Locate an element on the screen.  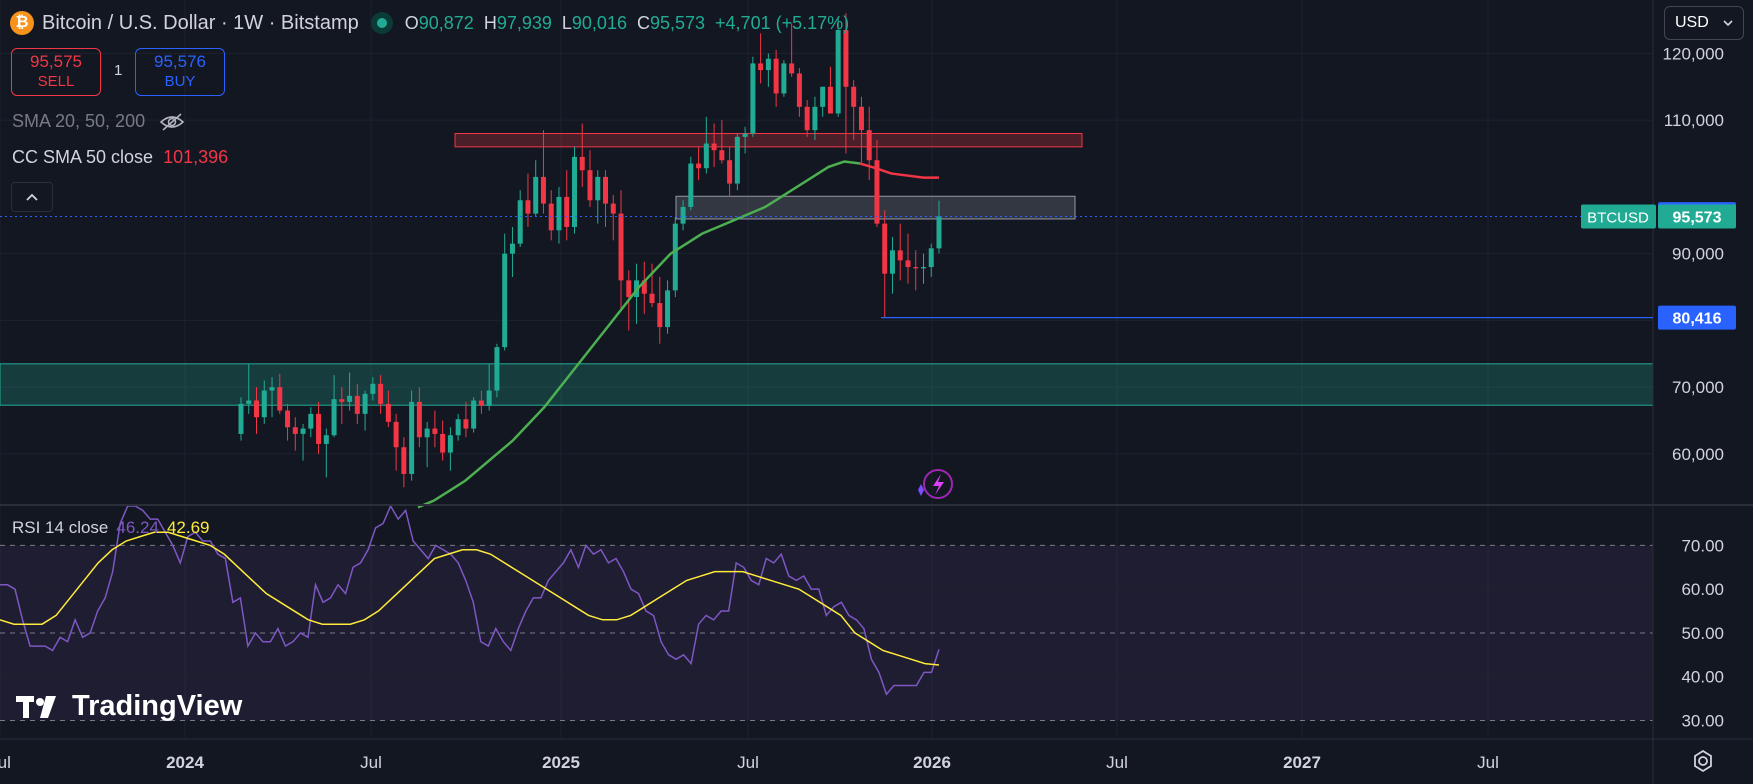
price-tag-value: 95,573 is located at coordinates (1697, 217).